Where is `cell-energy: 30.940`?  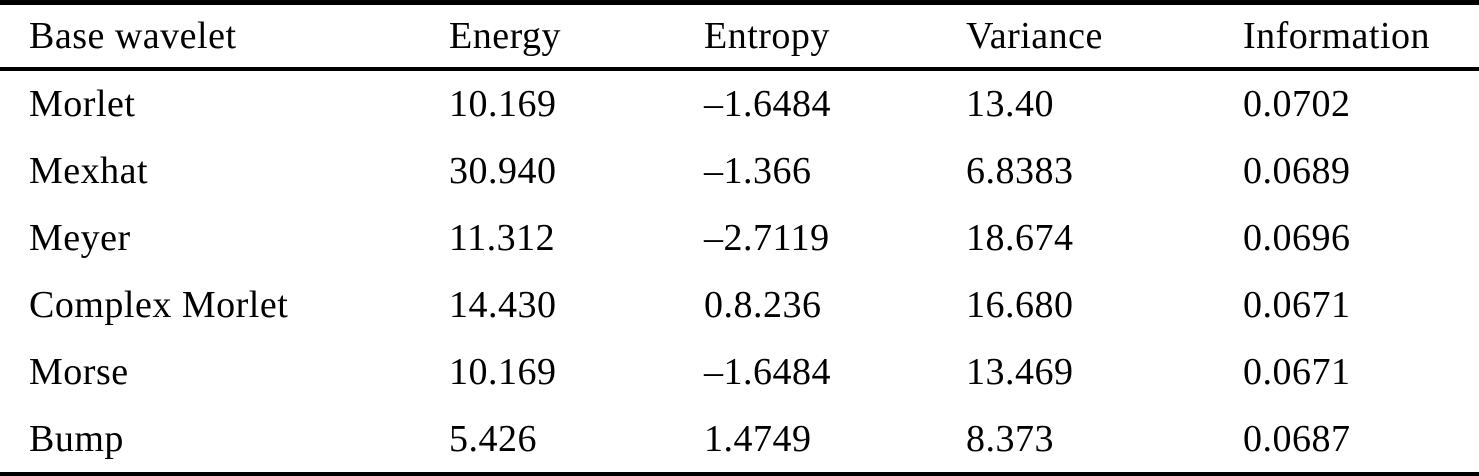
cell-energy: 30.940 is located at coordinates (503, 171).